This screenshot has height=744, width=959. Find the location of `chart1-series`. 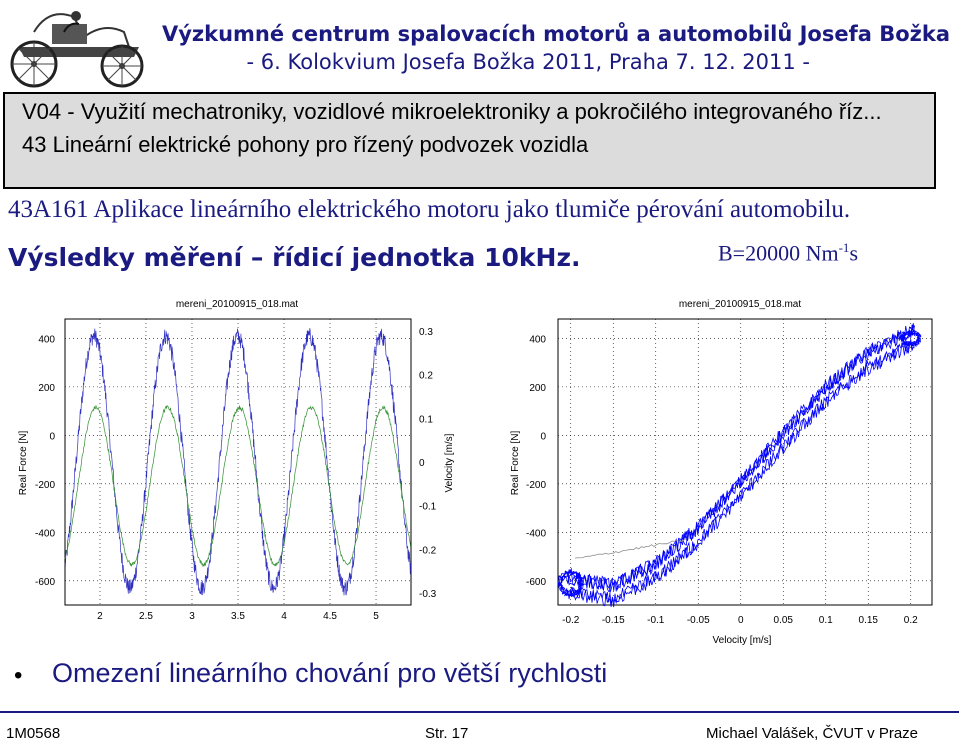

chart1-series is located at coordinates (238, 462).